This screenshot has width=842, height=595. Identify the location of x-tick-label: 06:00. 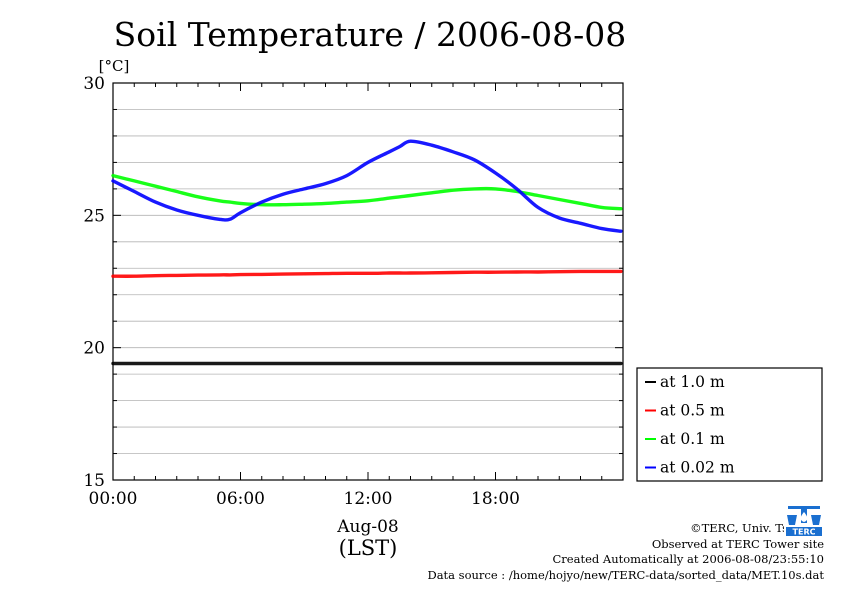
(240, 499).